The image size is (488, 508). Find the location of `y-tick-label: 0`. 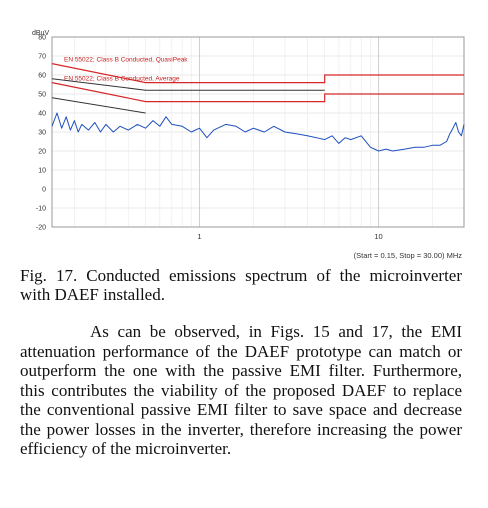

y-tick-label: 0 is located at coordinates (44, 190).